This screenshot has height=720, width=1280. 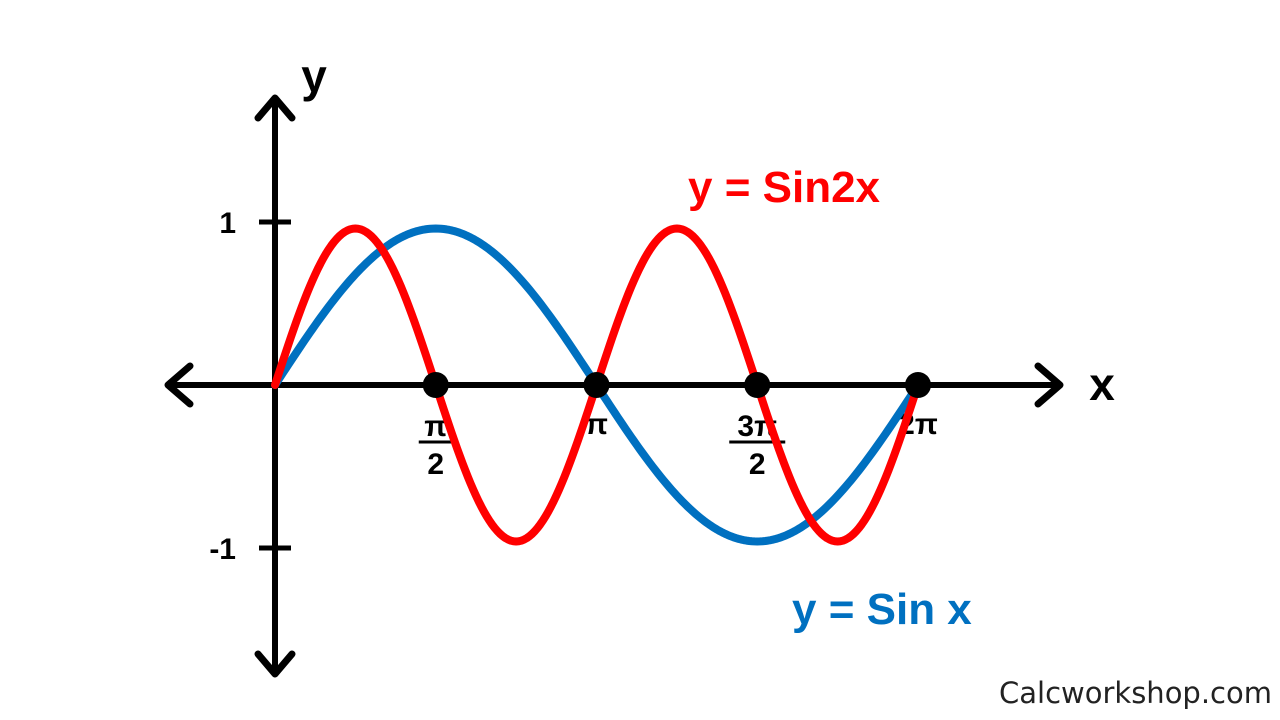 I want to click on y-tick-label: 1, so click(x=227, y=223).